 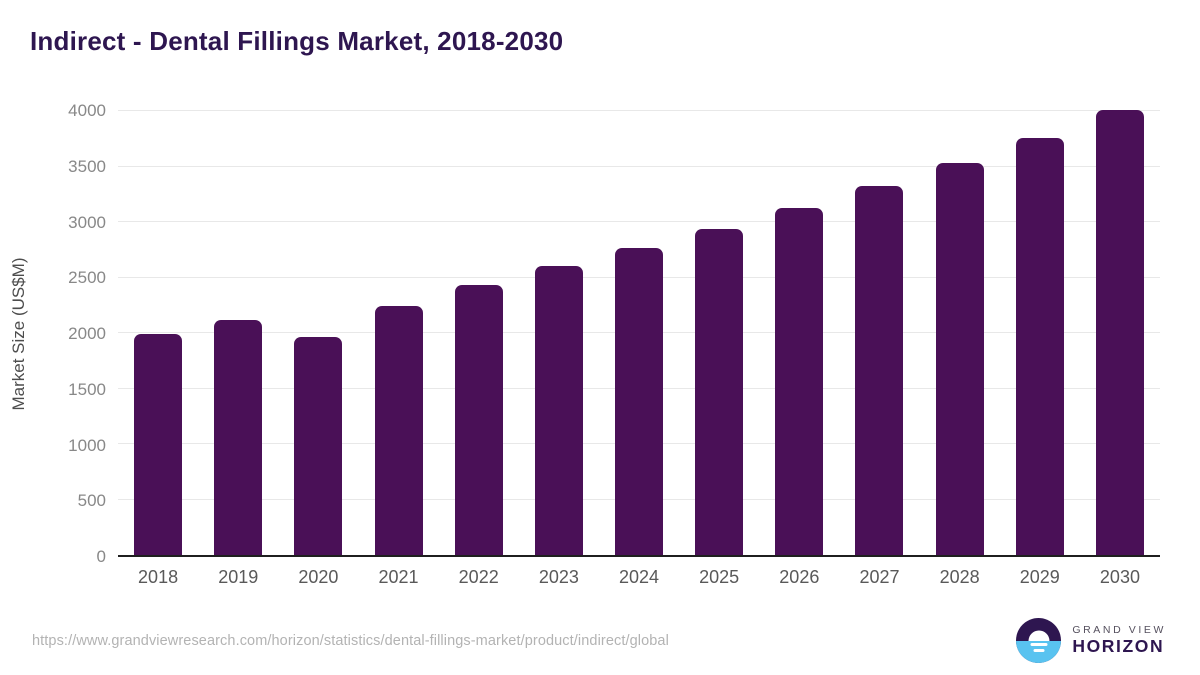 What do you see at coordinates (959, 359) in the screenshot?
I see `bar-2028` at bounding box center [959, 359].